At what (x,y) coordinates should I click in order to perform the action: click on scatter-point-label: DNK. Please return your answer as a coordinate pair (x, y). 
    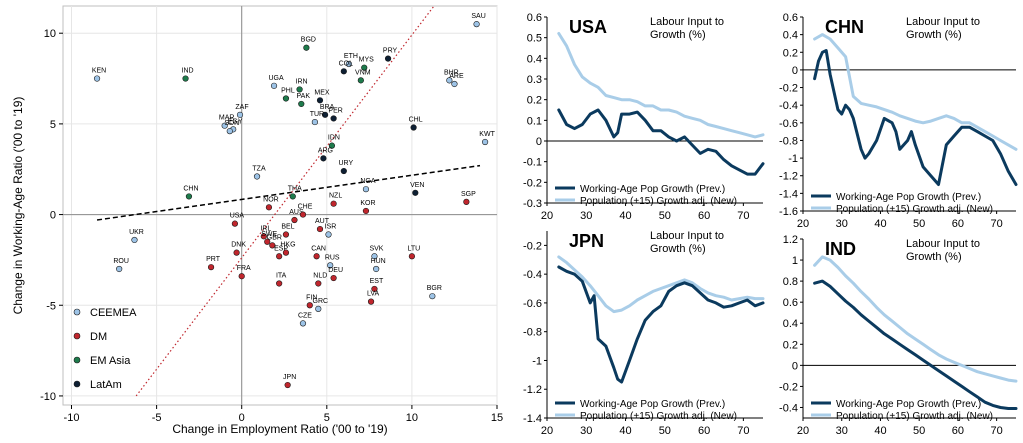
    Looking at the image, I should click on (238, 245).